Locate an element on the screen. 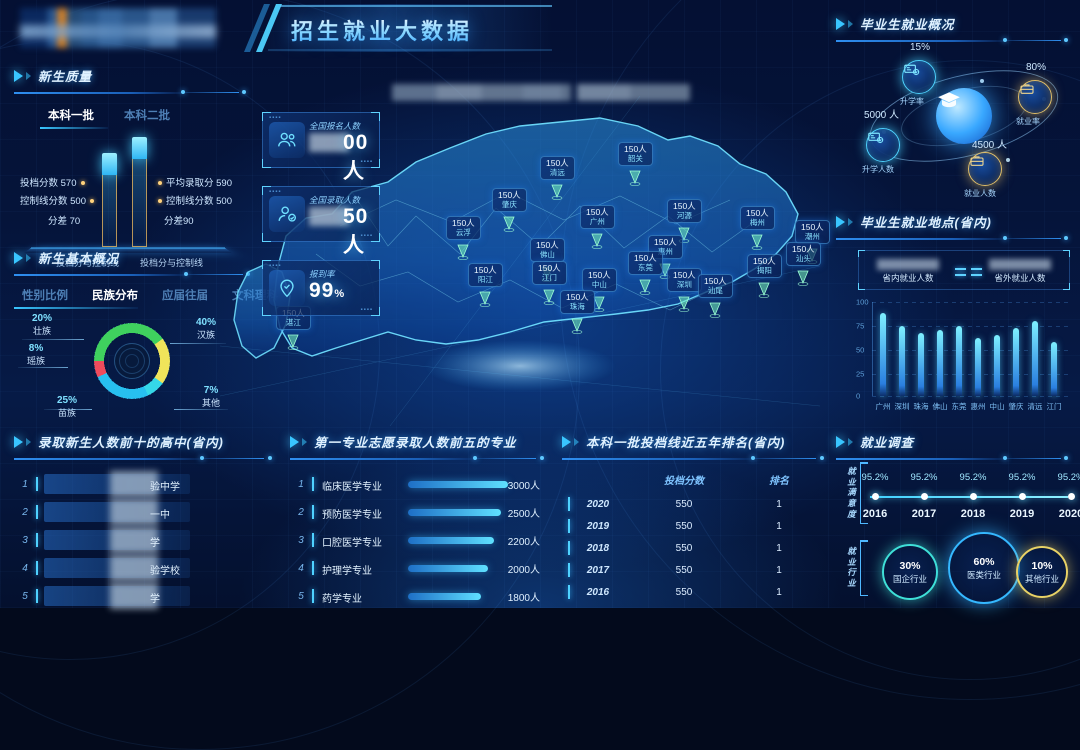 The image size is (1080, 750). quality-tabs: 本科一批 本科二批 is located at coordinates (143, 116).